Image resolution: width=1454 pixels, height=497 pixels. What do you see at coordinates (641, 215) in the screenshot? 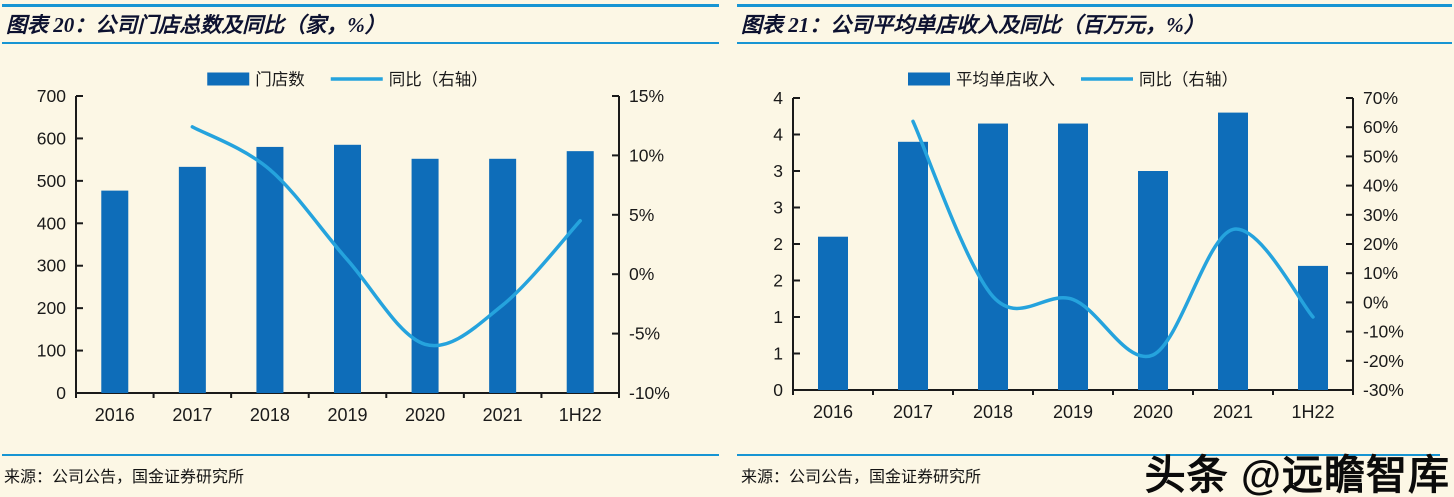
I see `right-tick-label: 5%` at bounding box center [641, 215].